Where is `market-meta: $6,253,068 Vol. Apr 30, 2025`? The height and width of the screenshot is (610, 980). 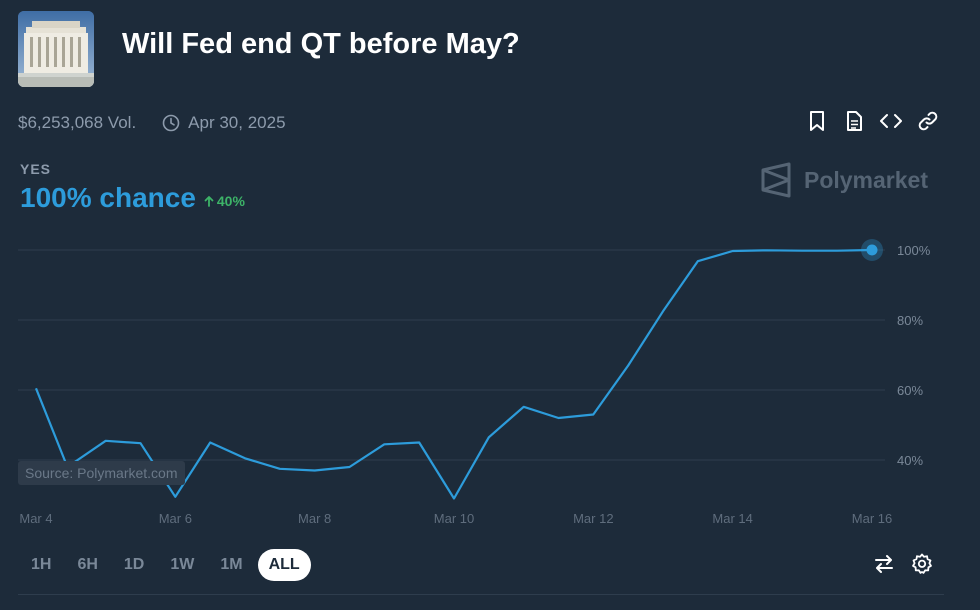 market-meta: $6,253,068 Vol. Apr 30, 2025 is located at coordinates (152, 123).